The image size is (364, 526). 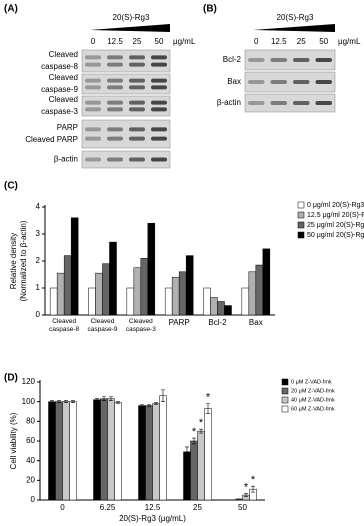 What do you see at coordinates (210, 9) in the screenshot?
I see `panel-label: (B)` at bounding box center [210, 9].